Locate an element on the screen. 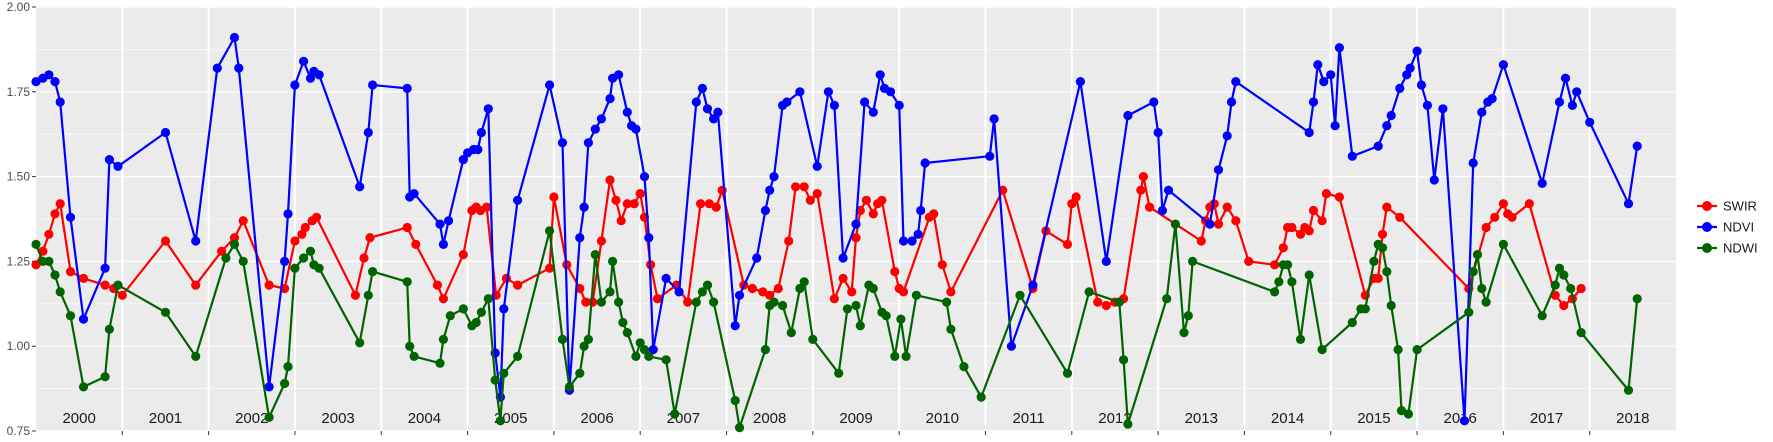  y-tick-label: 1.00 is located at coordinates (19, 346).